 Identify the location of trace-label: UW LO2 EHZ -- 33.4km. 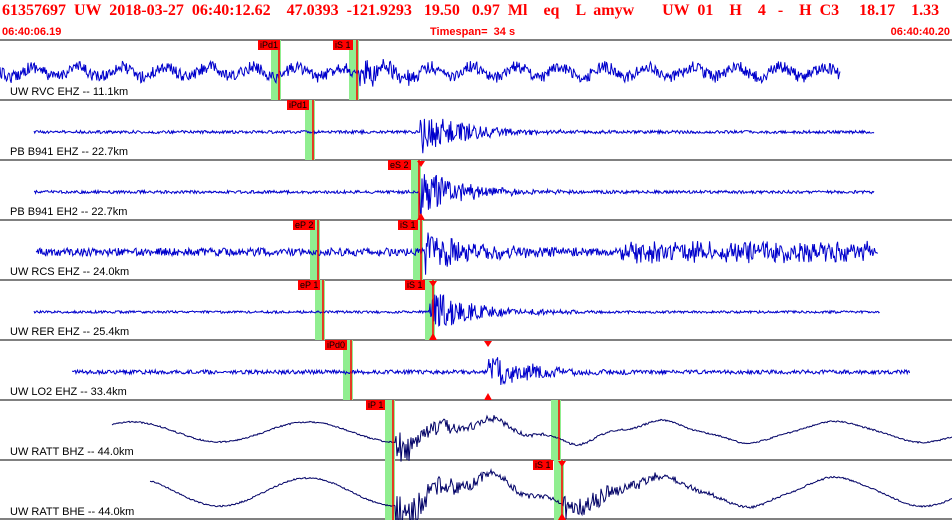
(68, 392).